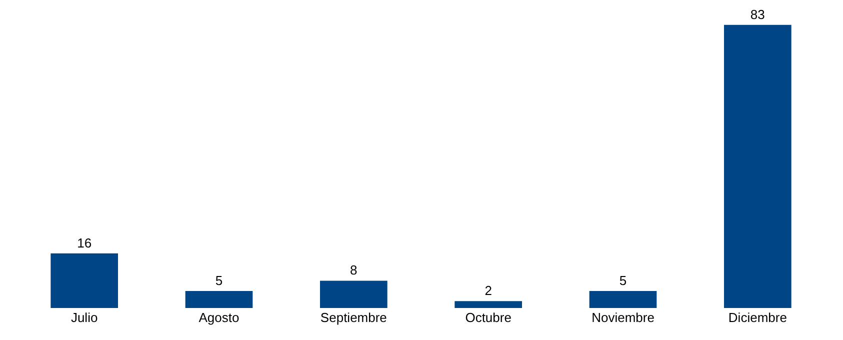 This screenshot has height=340, width=843. Describe the element at coordinates (84, 317) in the screenshot. I see `x-tick-label: Julio` at that location.